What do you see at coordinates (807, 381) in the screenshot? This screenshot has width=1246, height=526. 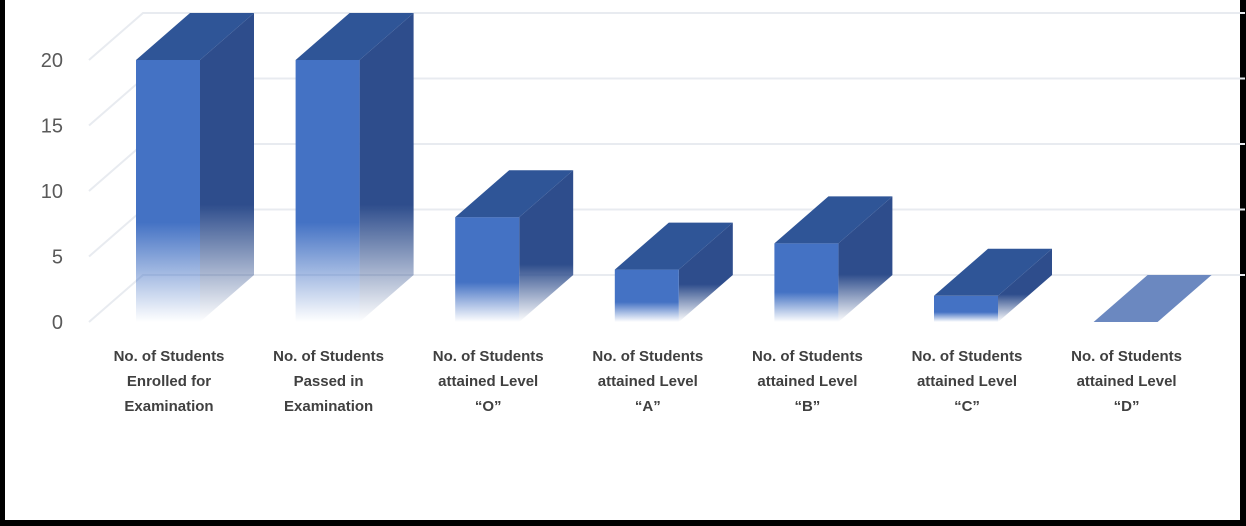 I see `category-label: No. of Students attained Level “B”` at bounding box center [807, 381].